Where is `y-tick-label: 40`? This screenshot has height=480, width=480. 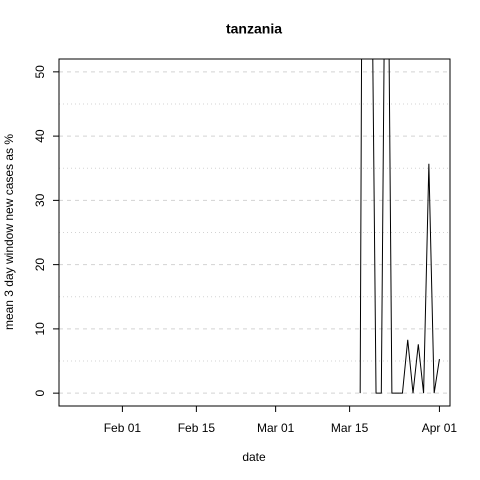 y-tick-label: 40 is located at coordinates (40, 136).